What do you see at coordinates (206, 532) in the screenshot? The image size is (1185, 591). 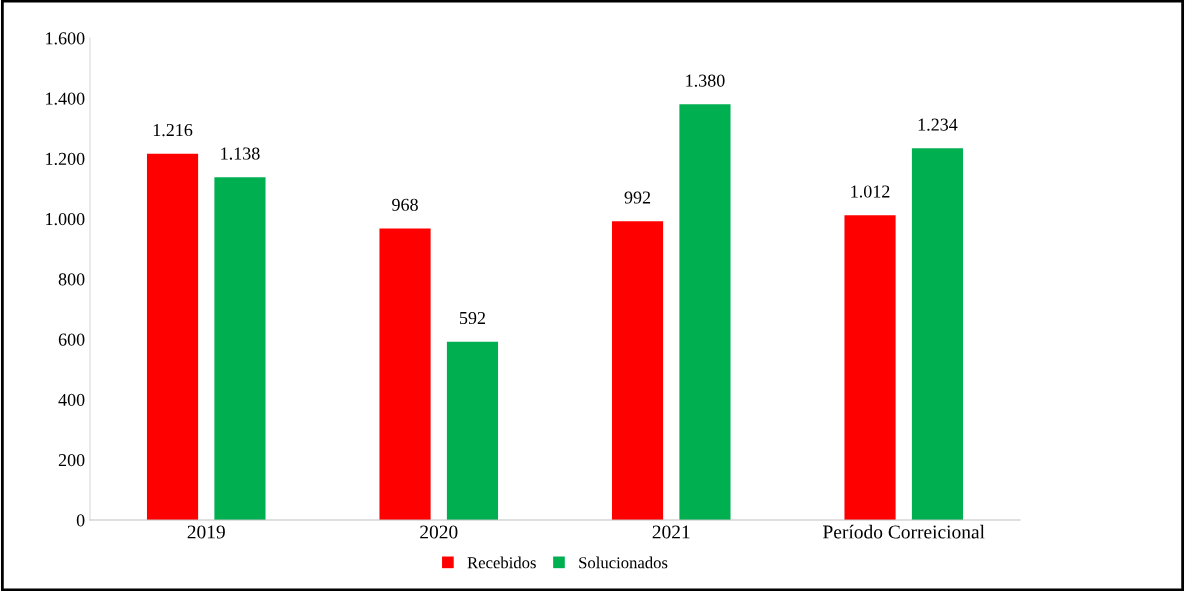 I see `x-tick-label: 2019` at bounding box center [206, 532].